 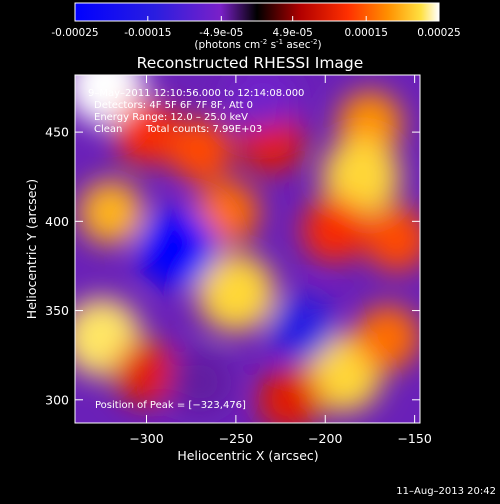 What do you see at coordinates (171, 117) in the screenshot?
I see `annotation-energy: Energy Range: 12.0 – 25.0 keV` at bounding box center [171, 117].